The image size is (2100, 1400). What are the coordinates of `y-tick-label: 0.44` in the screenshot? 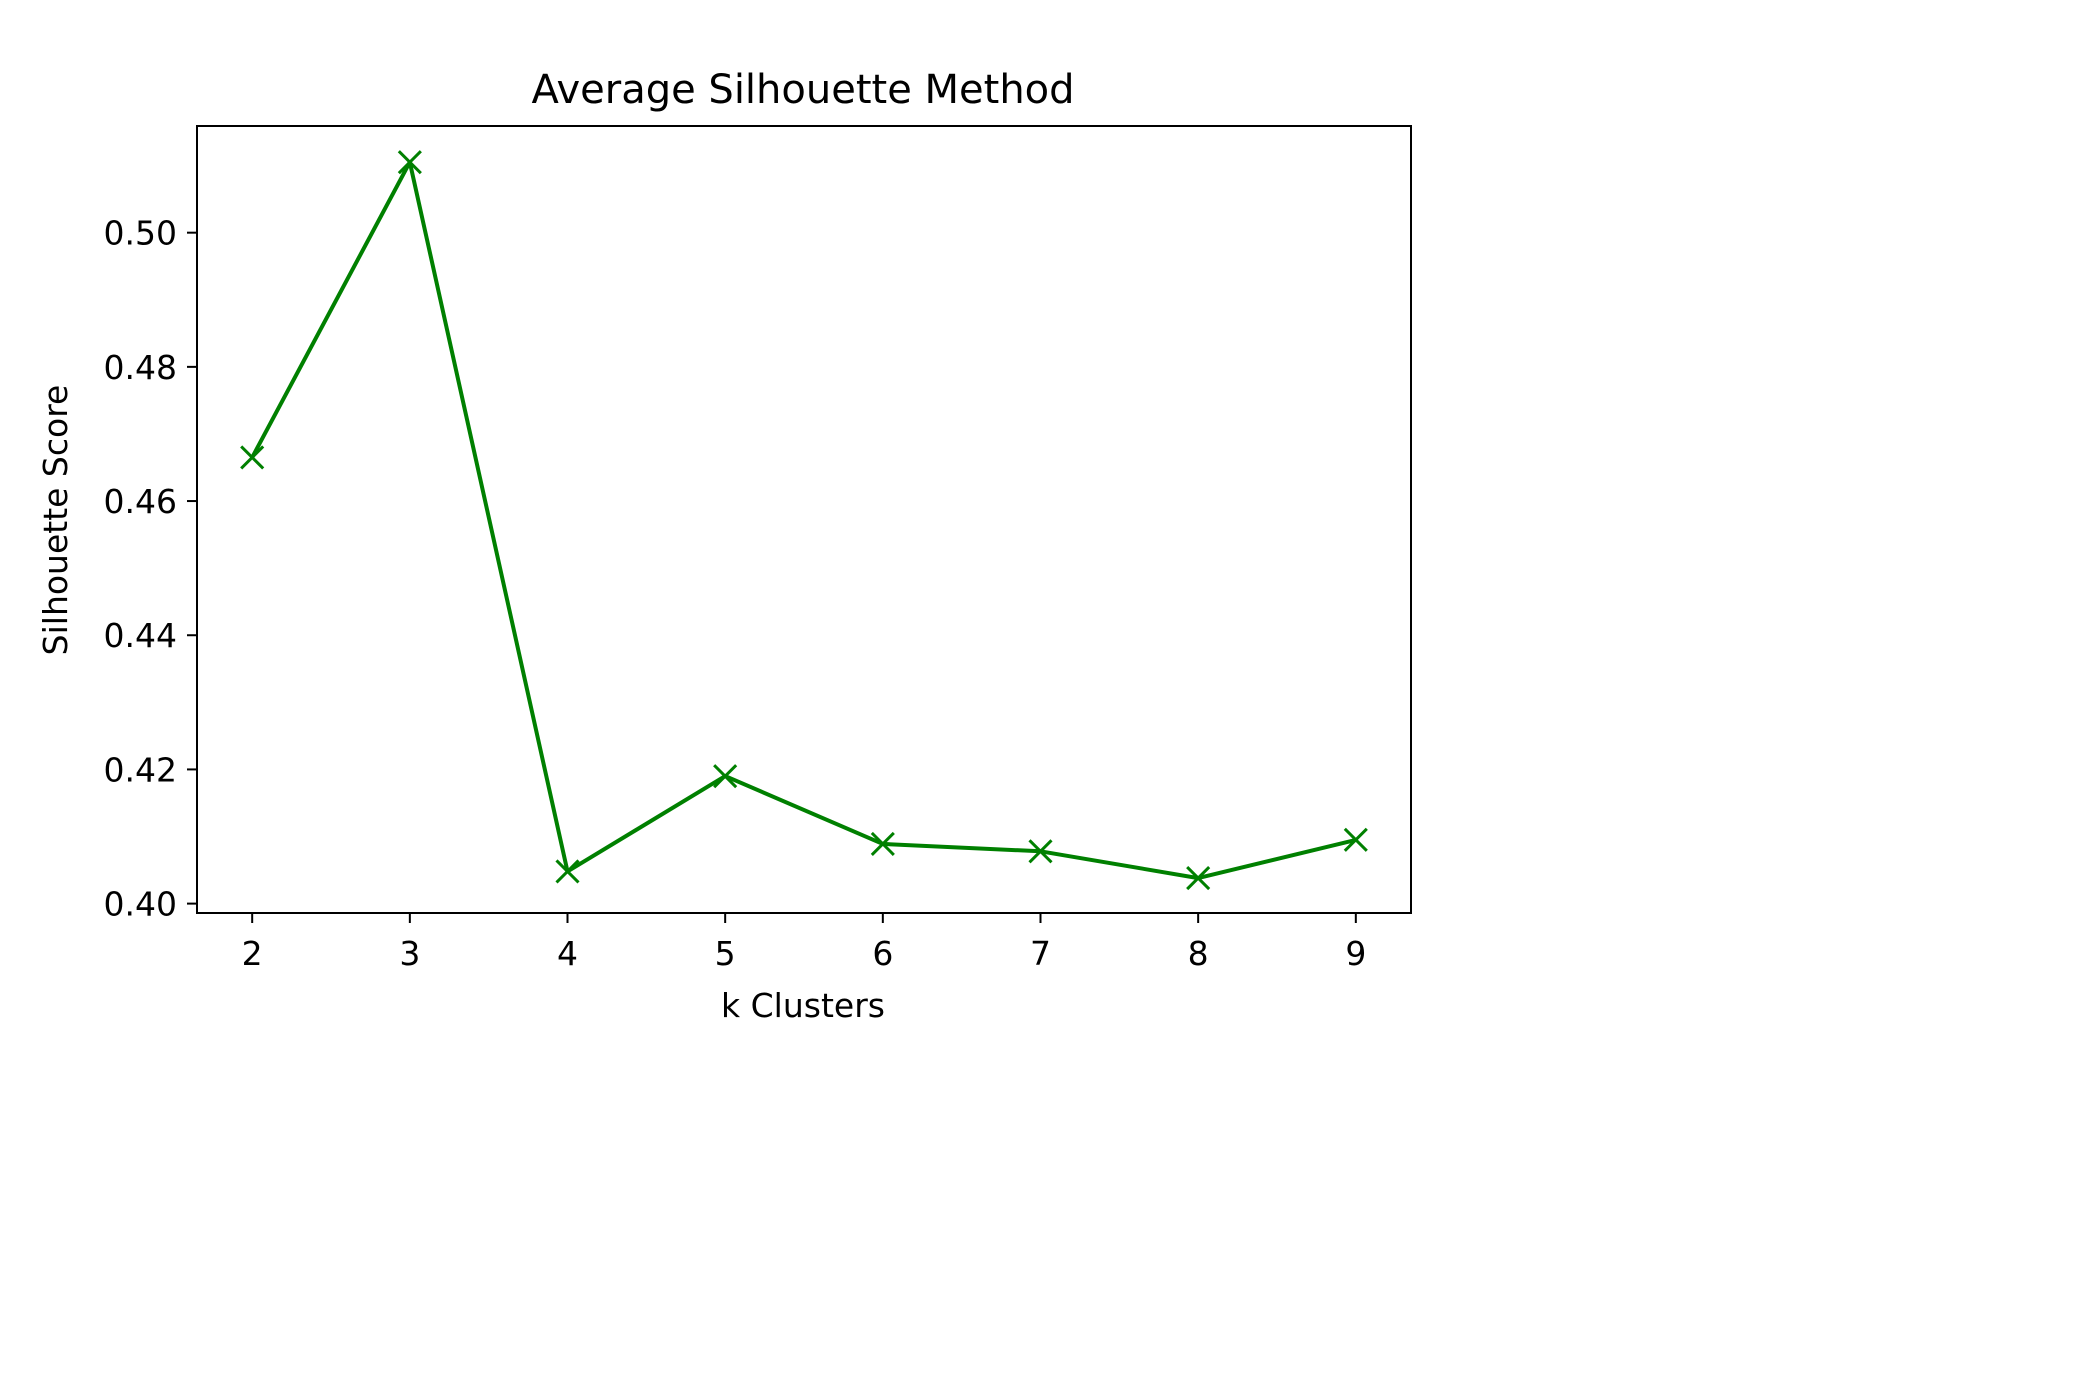 It's located at (140, 635).